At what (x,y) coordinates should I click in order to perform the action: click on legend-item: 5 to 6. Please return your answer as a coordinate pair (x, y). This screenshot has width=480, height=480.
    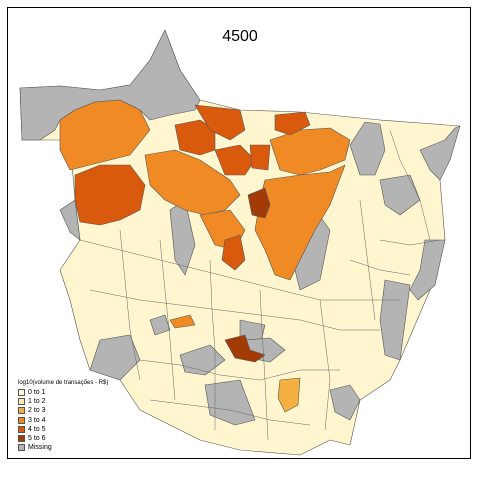
    Looking at the image, I should click on (63, 438).